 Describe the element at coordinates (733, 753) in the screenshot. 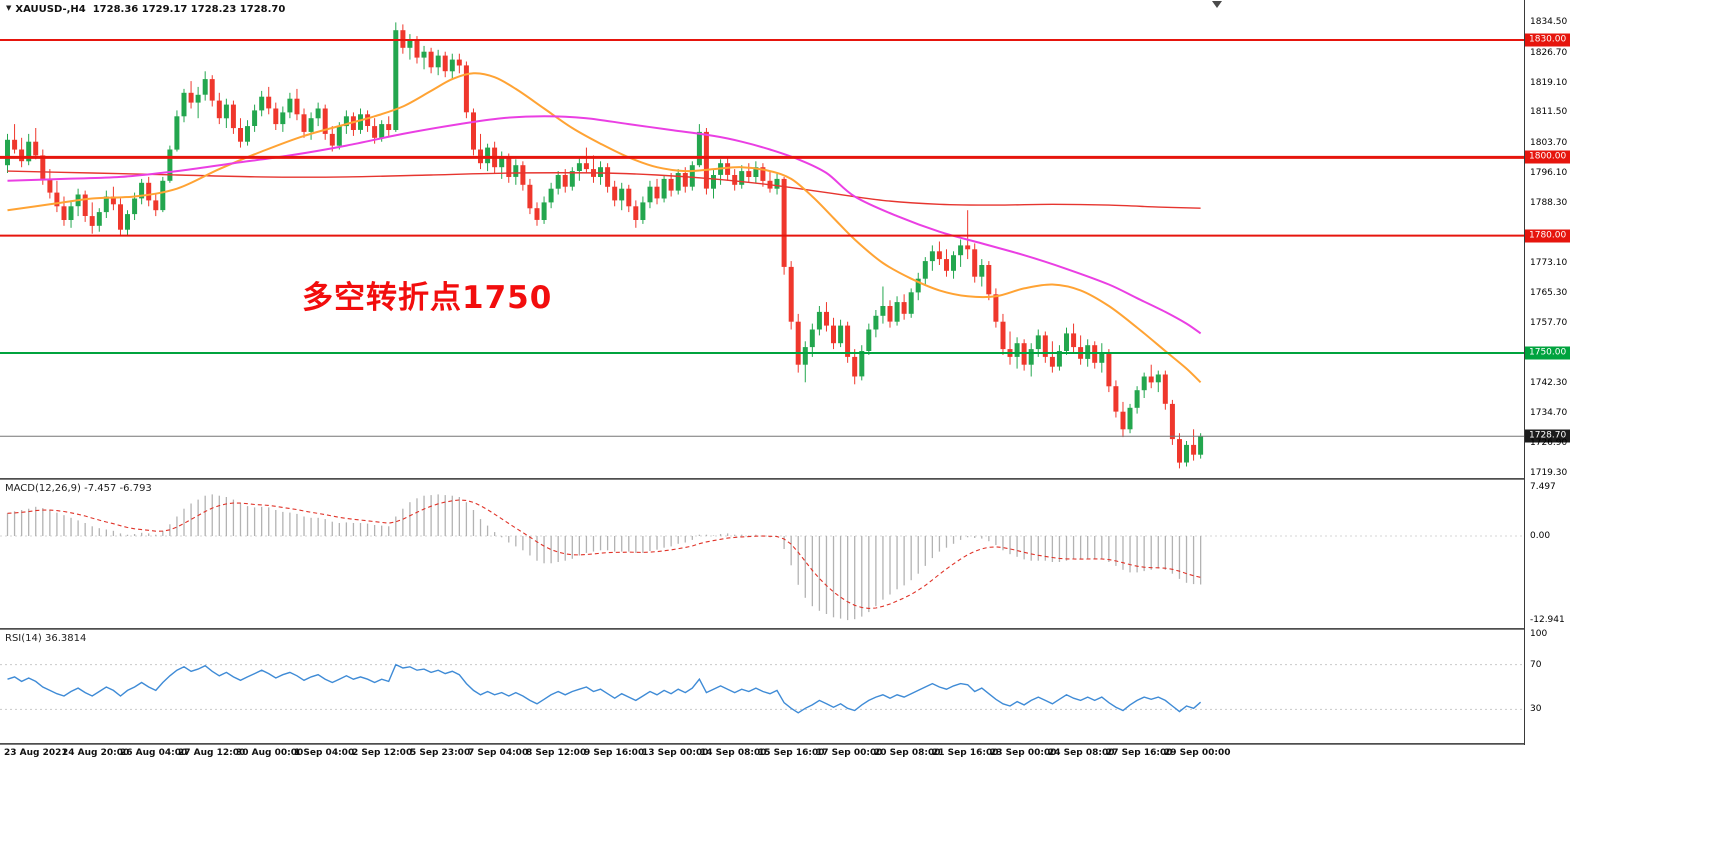

I see `time-axis-label-12: 14 Sep 08:00` at that location.